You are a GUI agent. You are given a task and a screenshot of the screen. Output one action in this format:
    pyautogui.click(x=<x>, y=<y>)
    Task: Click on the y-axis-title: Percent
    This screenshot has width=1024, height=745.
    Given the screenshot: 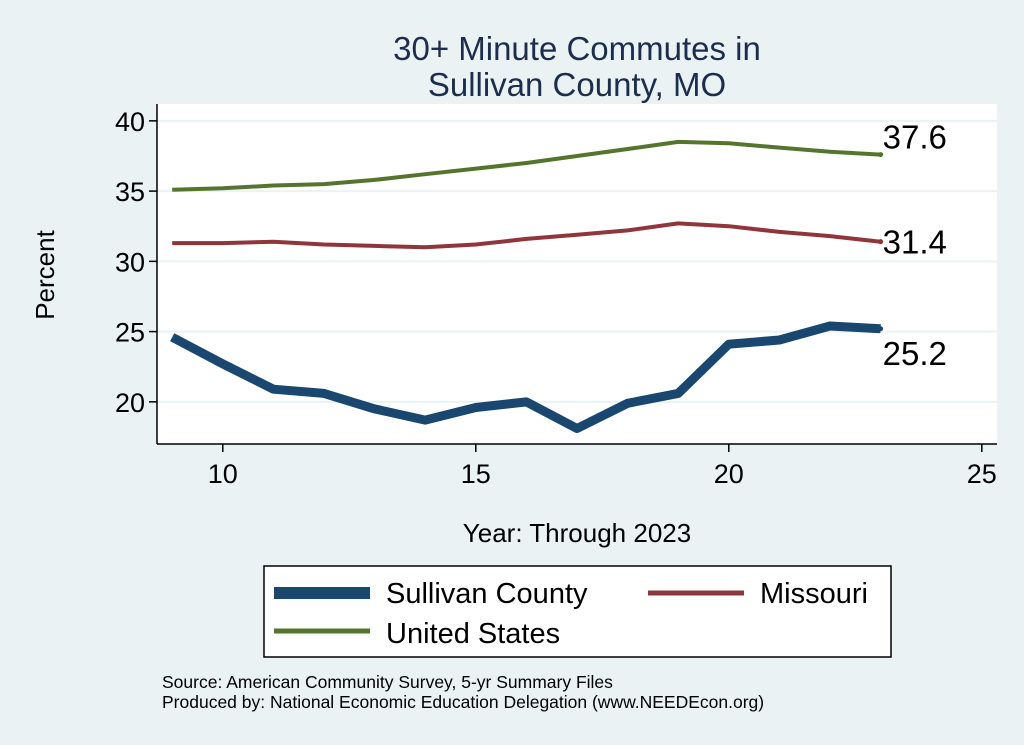 What is the action you would take?
    pyautogui.click(x=45, y=274)
    